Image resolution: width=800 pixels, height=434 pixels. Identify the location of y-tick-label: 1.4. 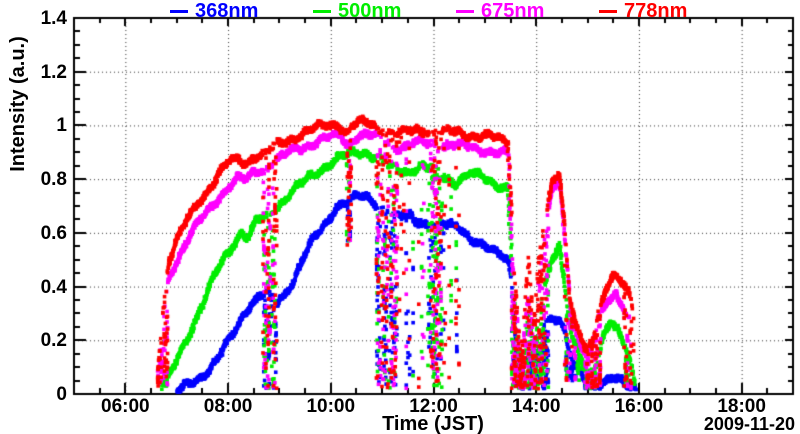
(53, 18).